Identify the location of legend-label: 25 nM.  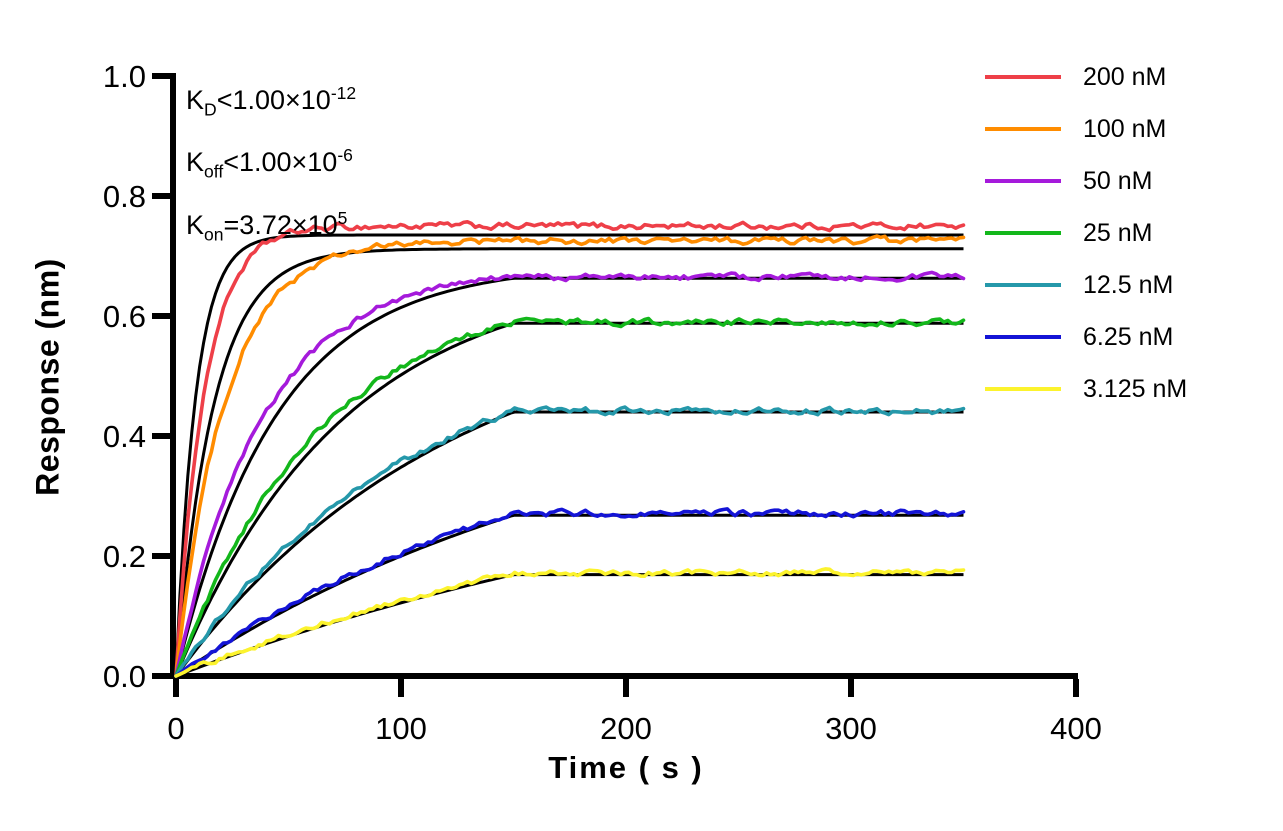
(1118, 232).